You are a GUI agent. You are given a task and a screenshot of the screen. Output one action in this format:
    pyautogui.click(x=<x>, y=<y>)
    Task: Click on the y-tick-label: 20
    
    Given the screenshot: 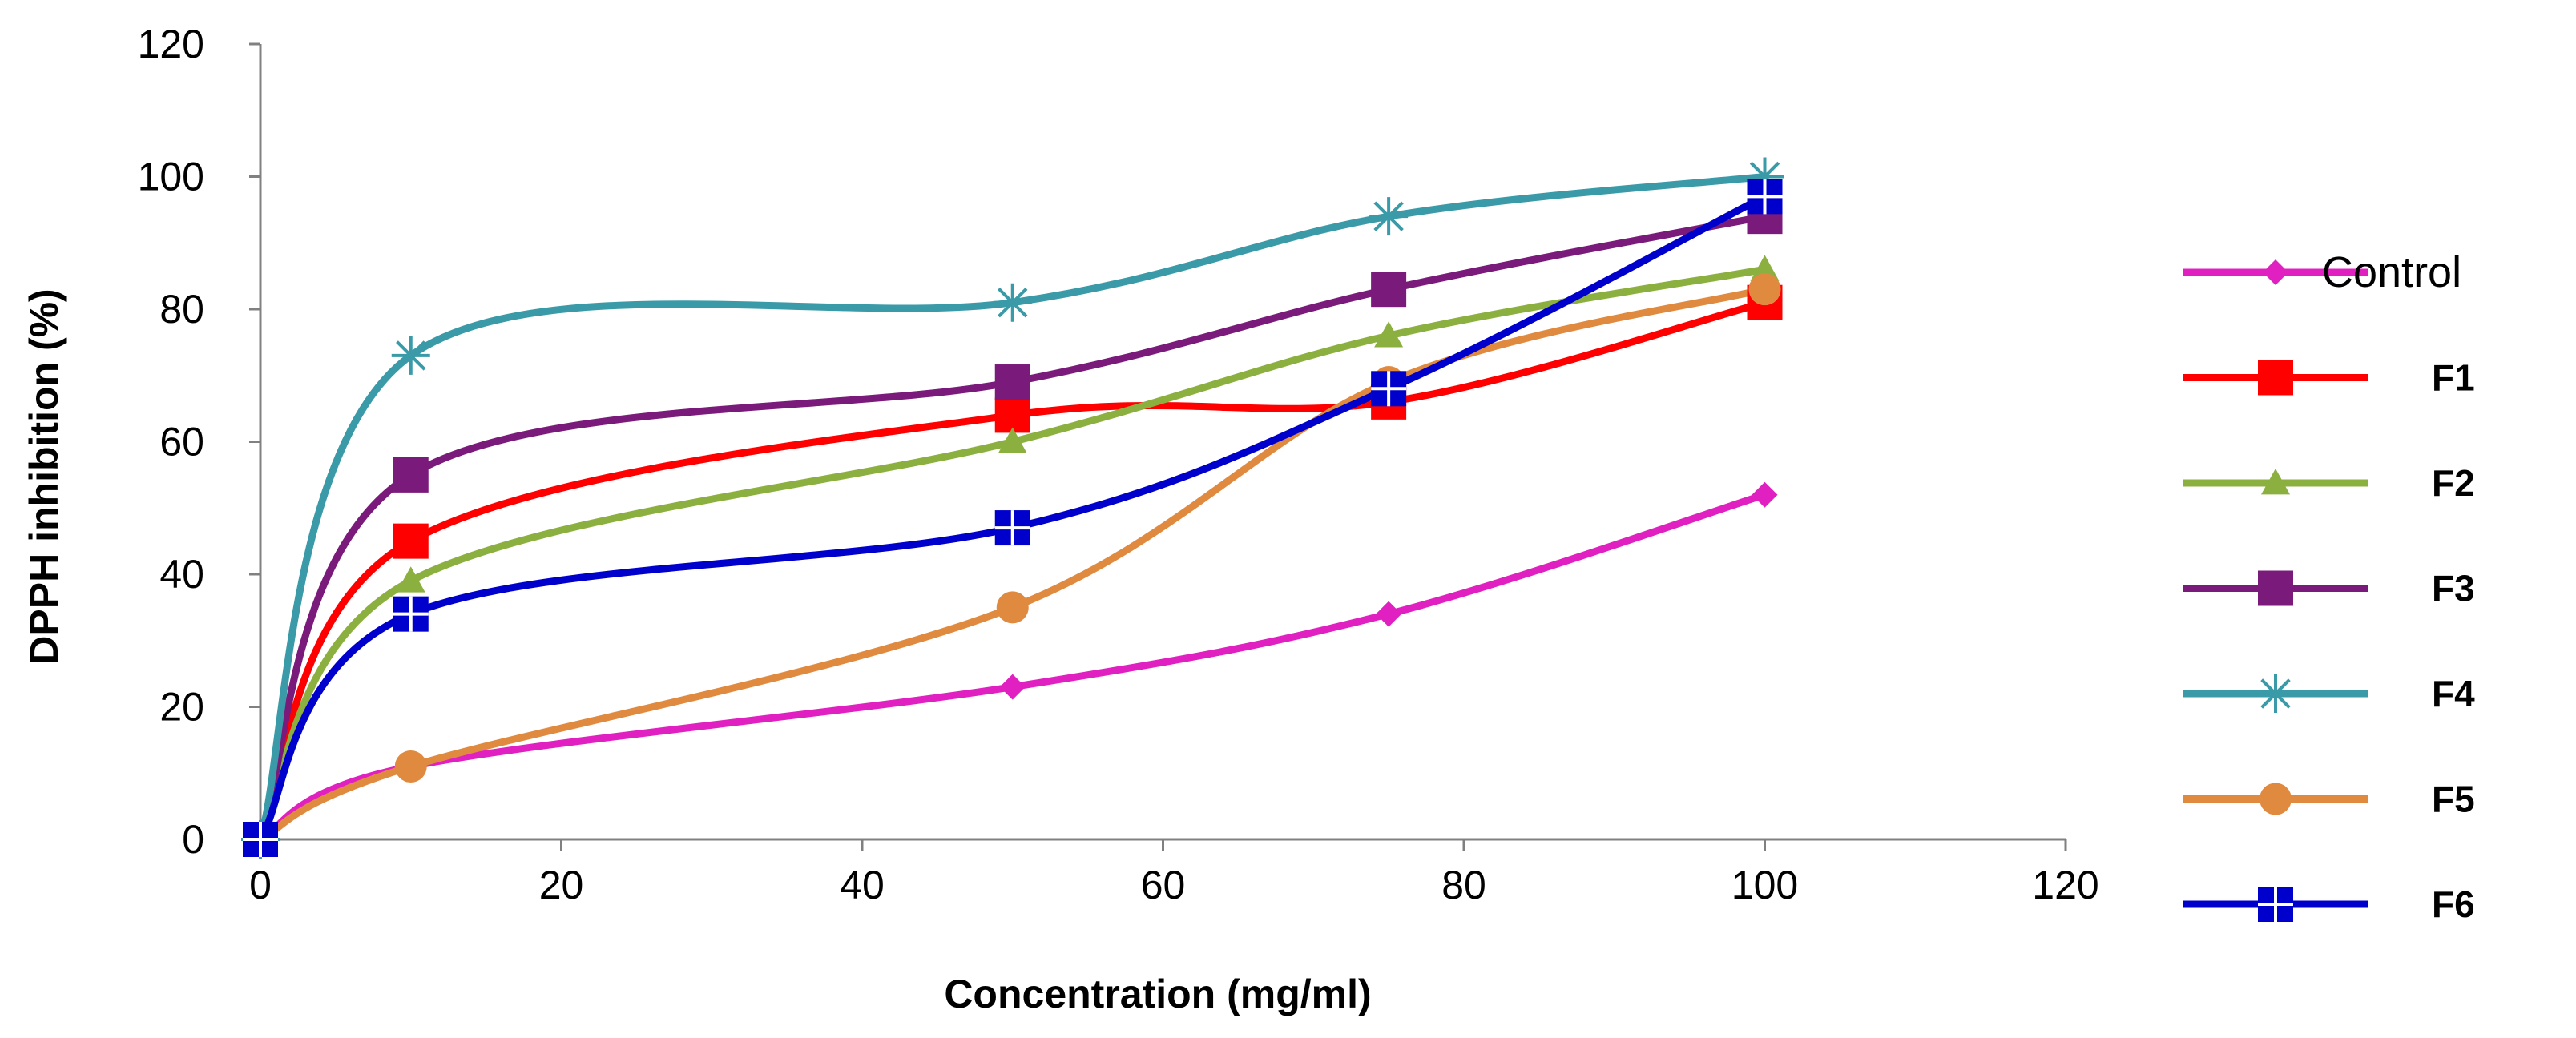 What is the action you would take?
    pyautogui.click(x=181, y=707)
    